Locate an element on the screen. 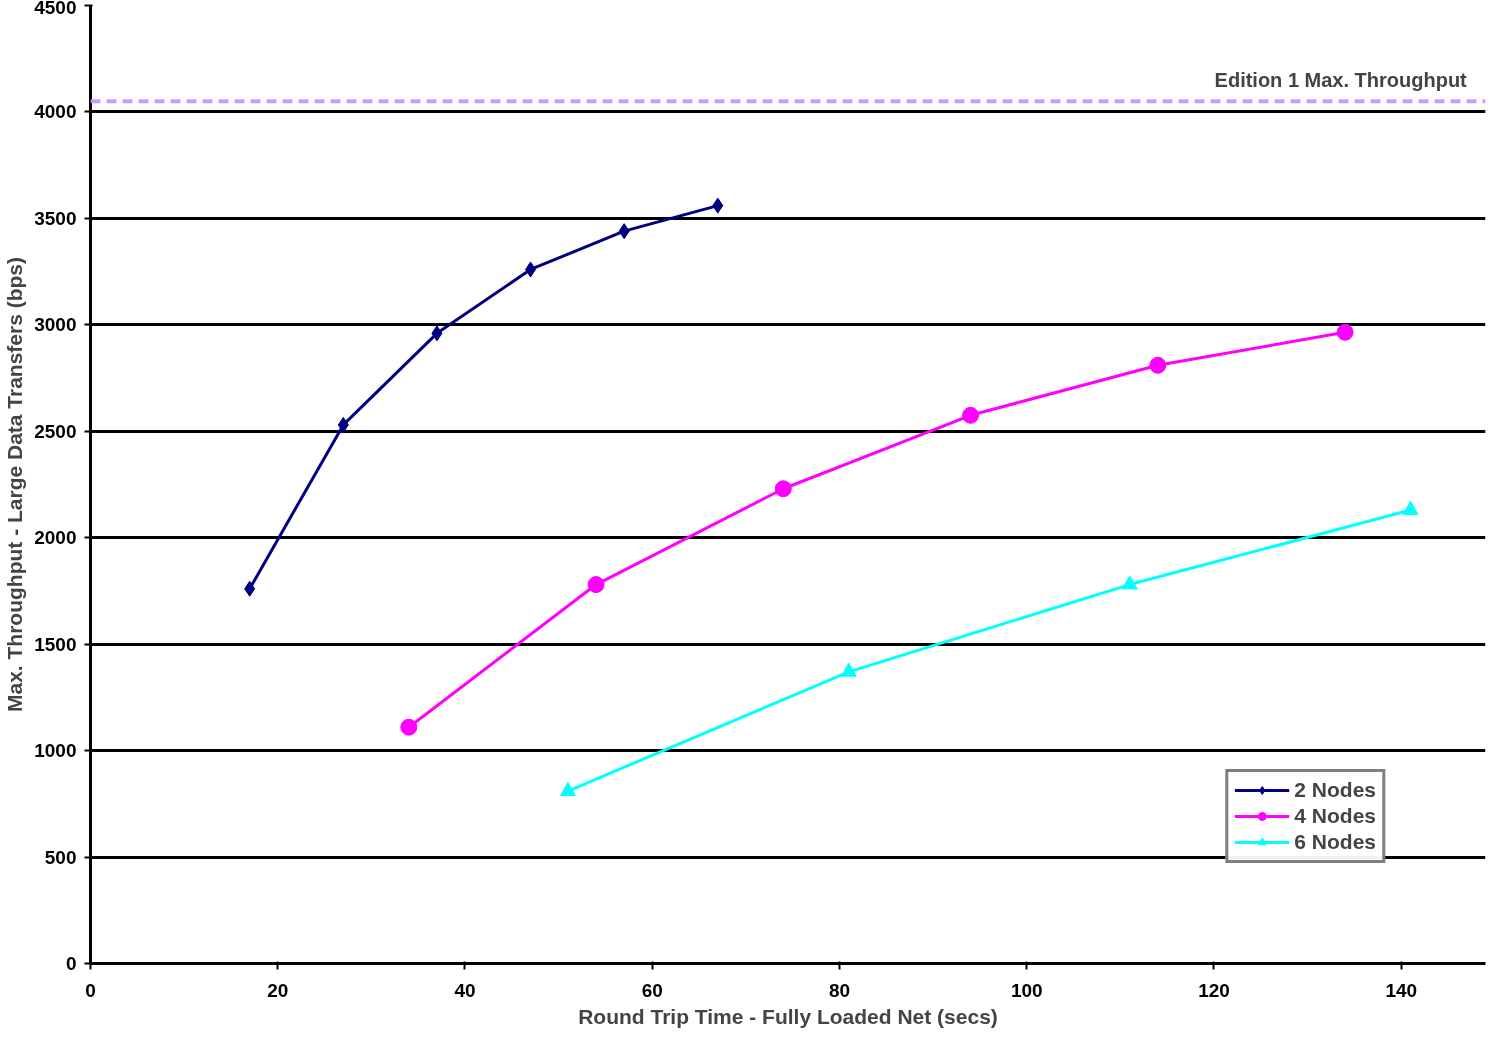  y-tick-label: 1000 is located at coordinates (55, 751).